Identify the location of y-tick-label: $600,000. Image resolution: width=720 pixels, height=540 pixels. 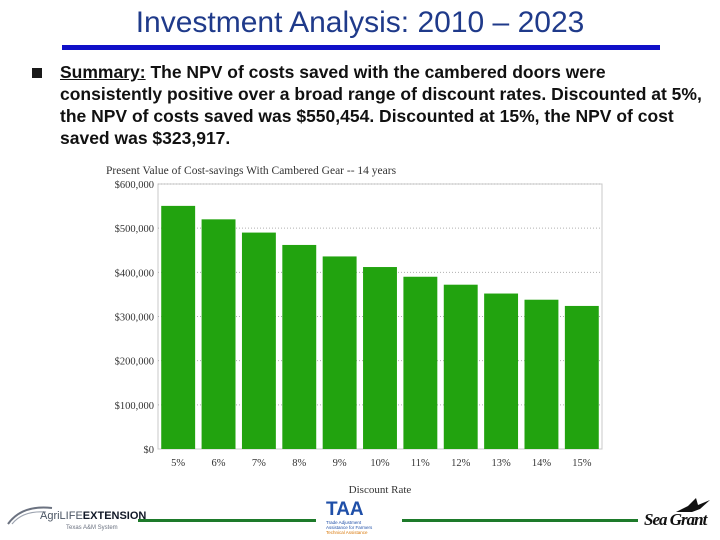
(134, 185).